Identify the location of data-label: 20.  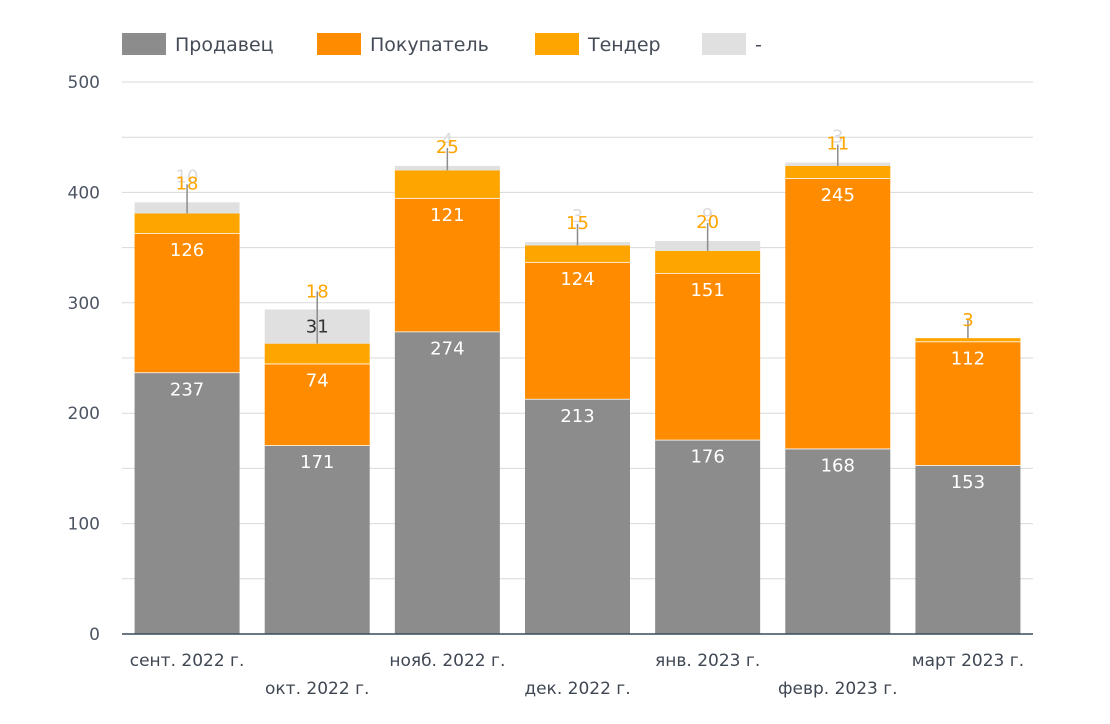
(707, 222).